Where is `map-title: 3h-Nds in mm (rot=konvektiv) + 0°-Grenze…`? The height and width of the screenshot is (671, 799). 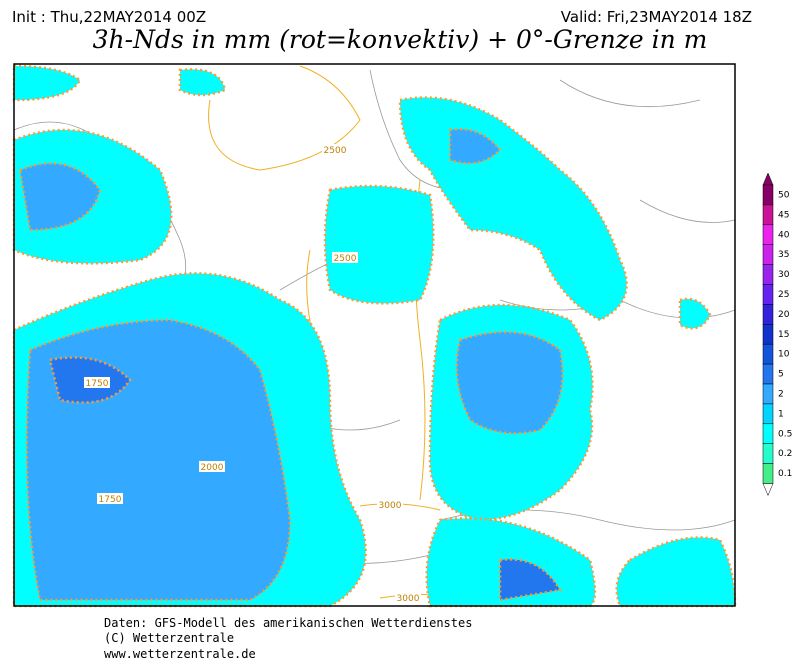 map-title: 3h-Nds in mm (rot=konvektiv) + 0°-Grenze… is located at coordinates (400, 39).